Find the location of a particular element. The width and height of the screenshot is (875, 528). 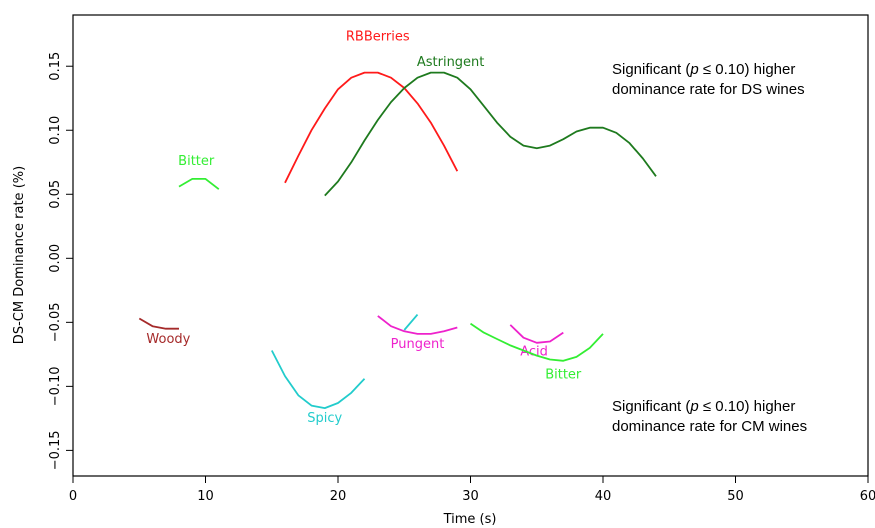

series-line-spicy is located at coordinates (318, 379).